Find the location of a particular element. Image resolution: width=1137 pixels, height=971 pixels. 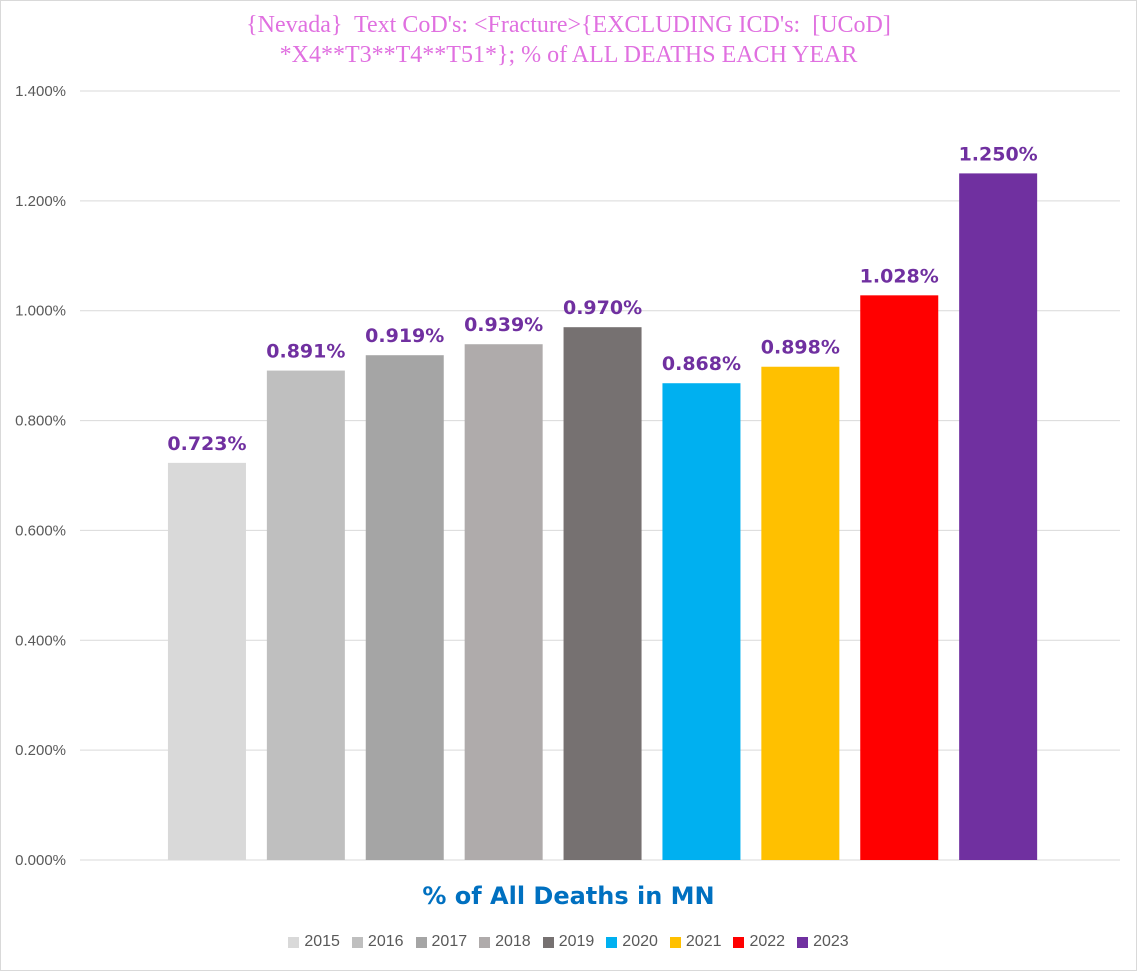

bar-2016 is located at coordinates (305, 615).